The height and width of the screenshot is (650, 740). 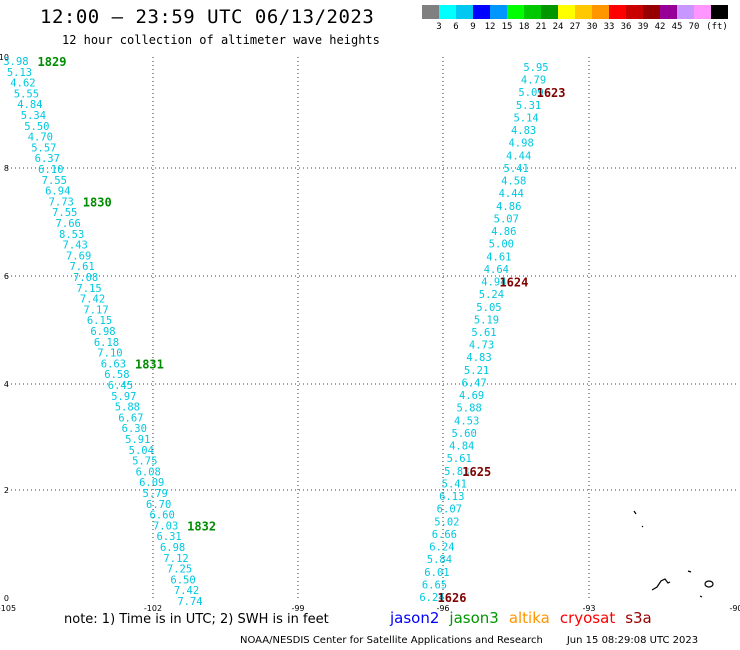 I want to click on y-tick-label: 4, so click(x=6, y=384).